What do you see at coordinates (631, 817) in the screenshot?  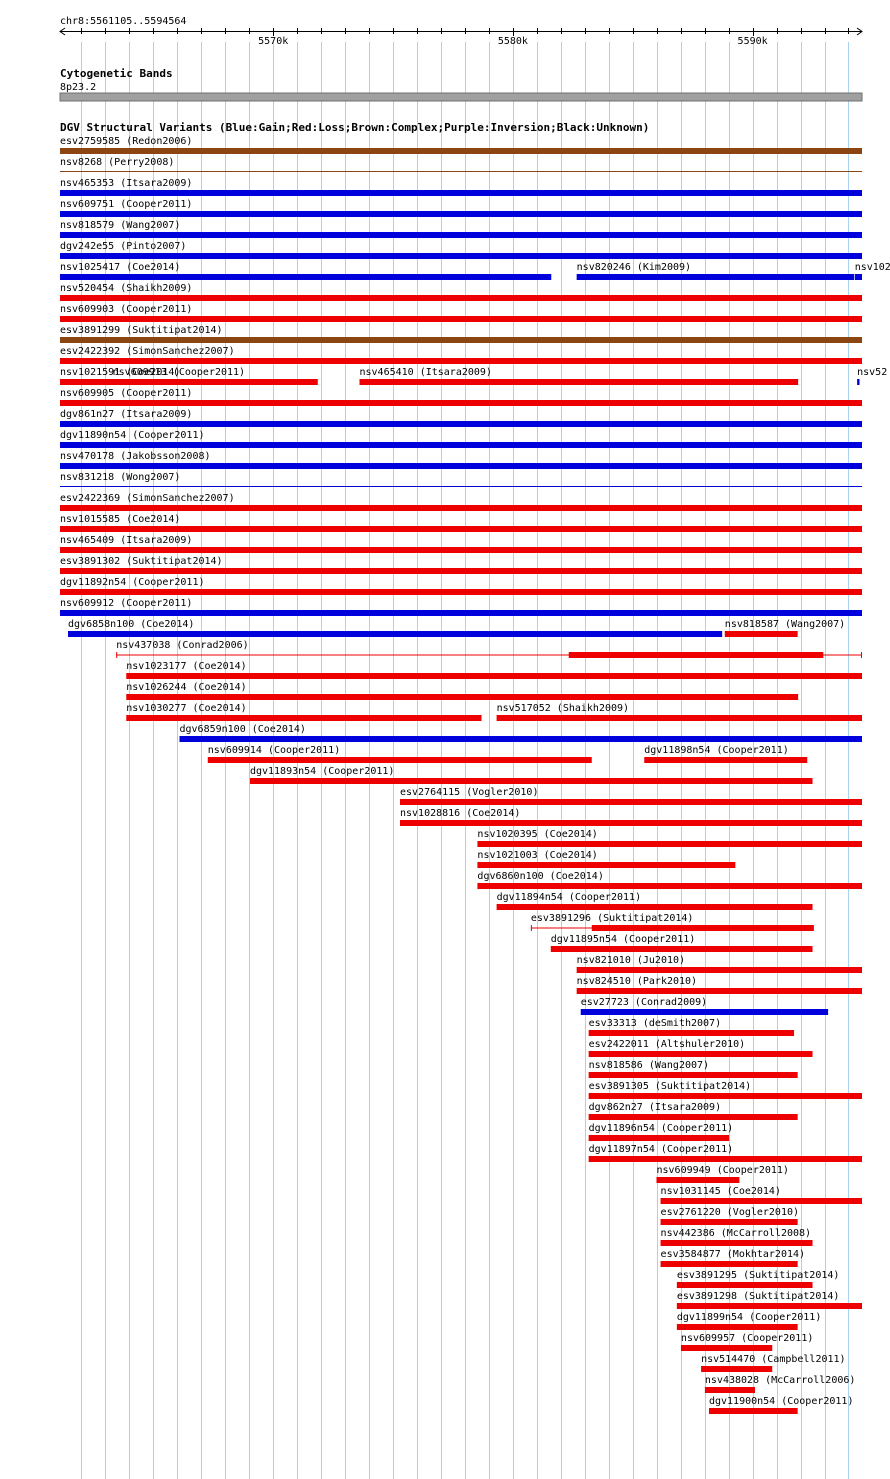 I see `variant-nsv1028816: nsv1028816 (Coe2014)` at bounding box center [631, 817].